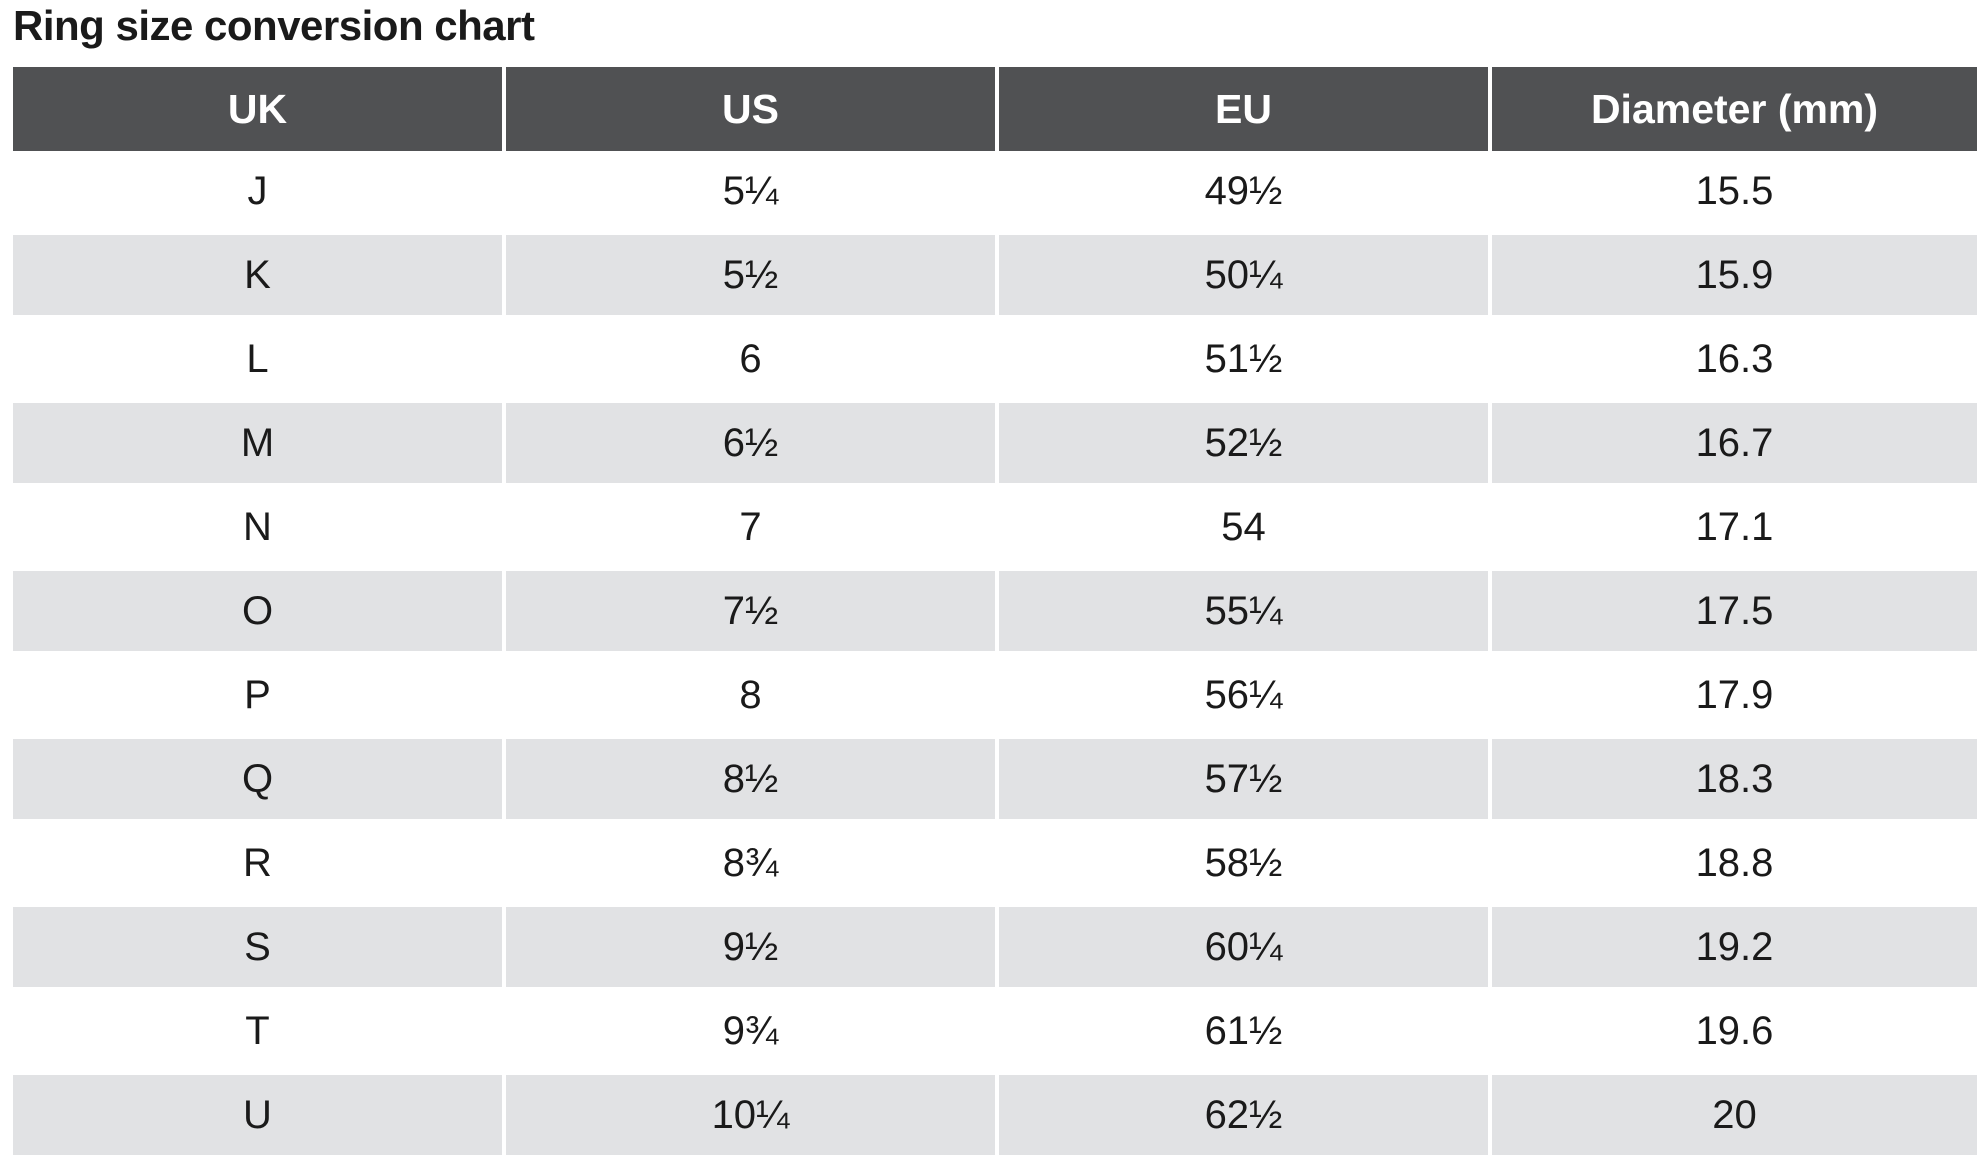 The width and height of the screenshot is (1988, 1171). Describe the element at coordinates (750, 275) in the screenshot. I see `table-cell-us: 5½` at that location.